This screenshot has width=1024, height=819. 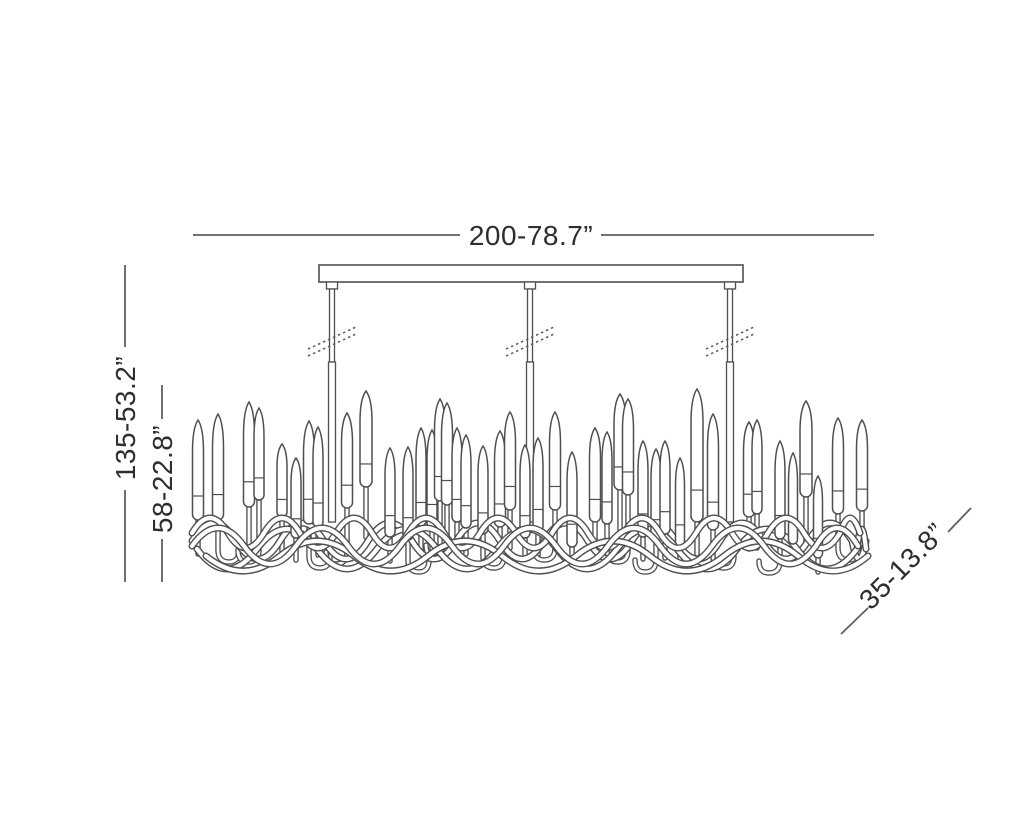 What do you see at coordinates (617, 541) in the screenshot?
I see `candle-stem-core` at bounding box center [617, 541].